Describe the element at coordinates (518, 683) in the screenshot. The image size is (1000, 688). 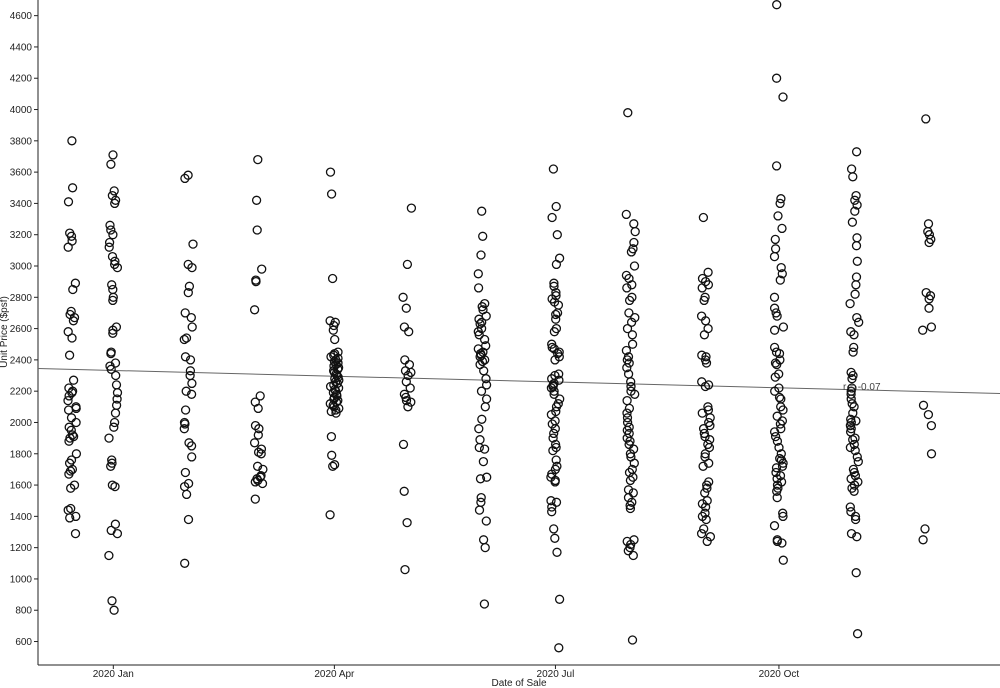
I see `x-axis-title: Date of Sale` at that location.